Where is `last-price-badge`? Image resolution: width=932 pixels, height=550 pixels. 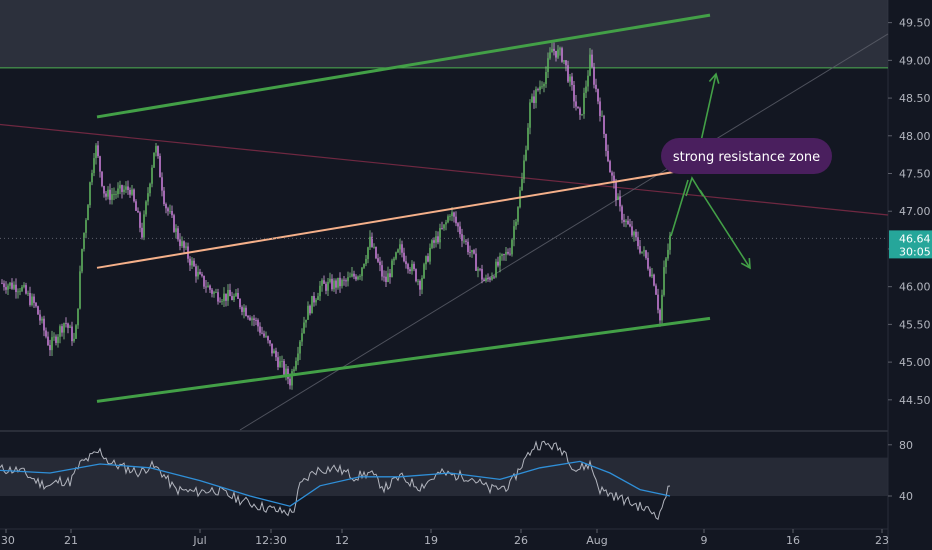 last-price-badge is located at coordinates (910, 244).